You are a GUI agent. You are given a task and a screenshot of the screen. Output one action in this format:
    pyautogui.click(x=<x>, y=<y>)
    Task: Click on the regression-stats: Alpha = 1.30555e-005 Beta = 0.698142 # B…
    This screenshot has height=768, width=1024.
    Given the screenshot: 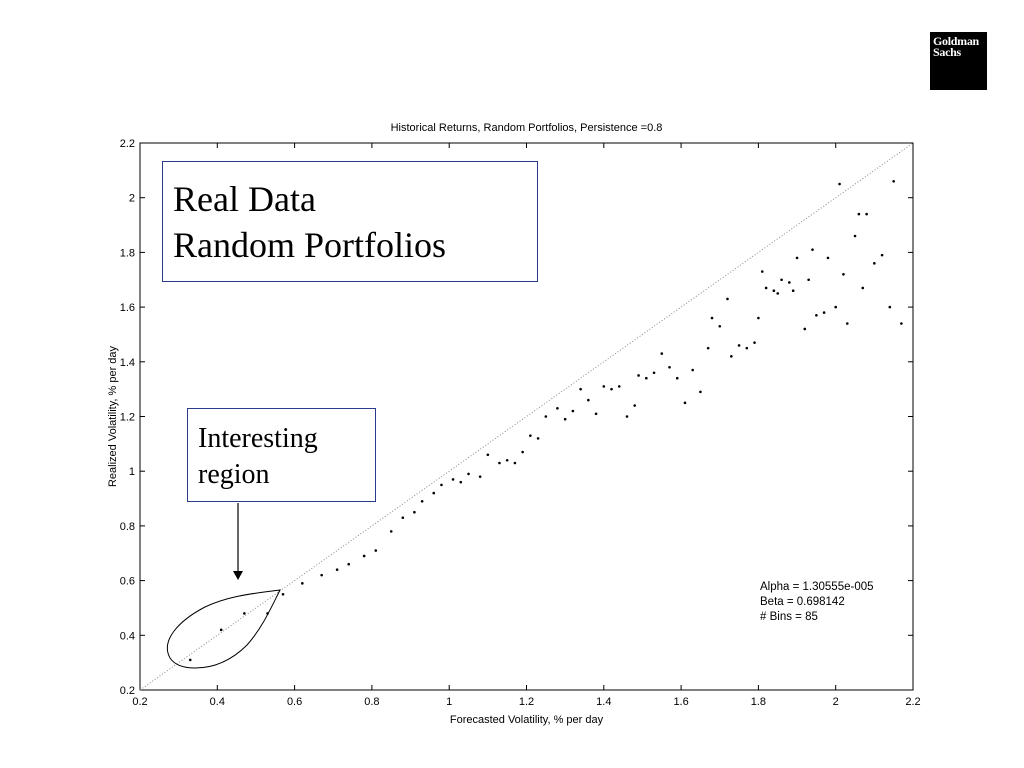 What is the action you would take?
    pyautogui.click(x=817, y=602)
    